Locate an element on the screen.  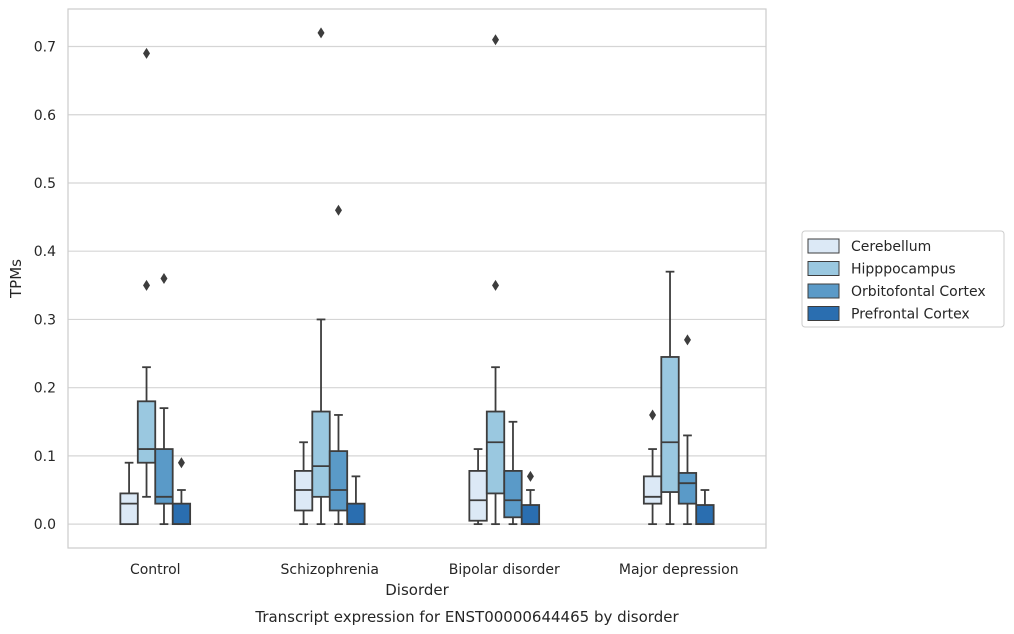
y-tick-label: 0.7 is located at coordinates (45, 48).